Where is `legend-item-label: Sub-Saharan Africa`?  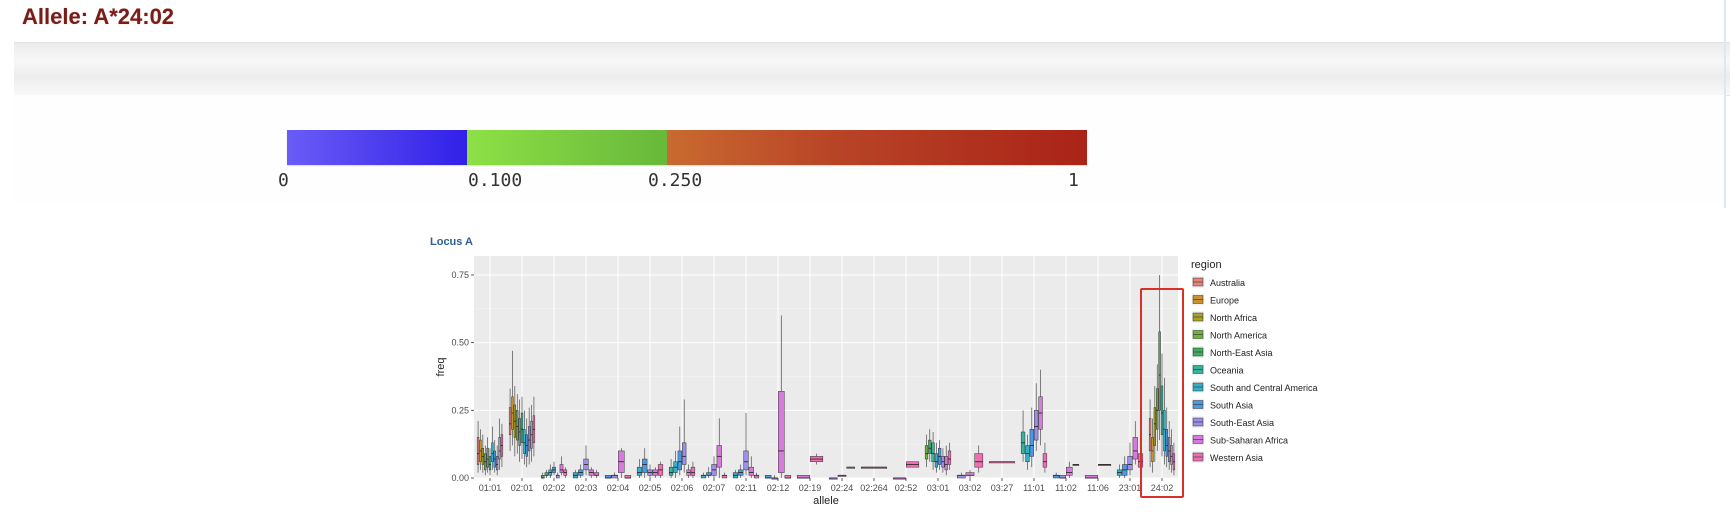 legend-item-label: Sub-Saharan Africa is located at coordinates (1249, 441).